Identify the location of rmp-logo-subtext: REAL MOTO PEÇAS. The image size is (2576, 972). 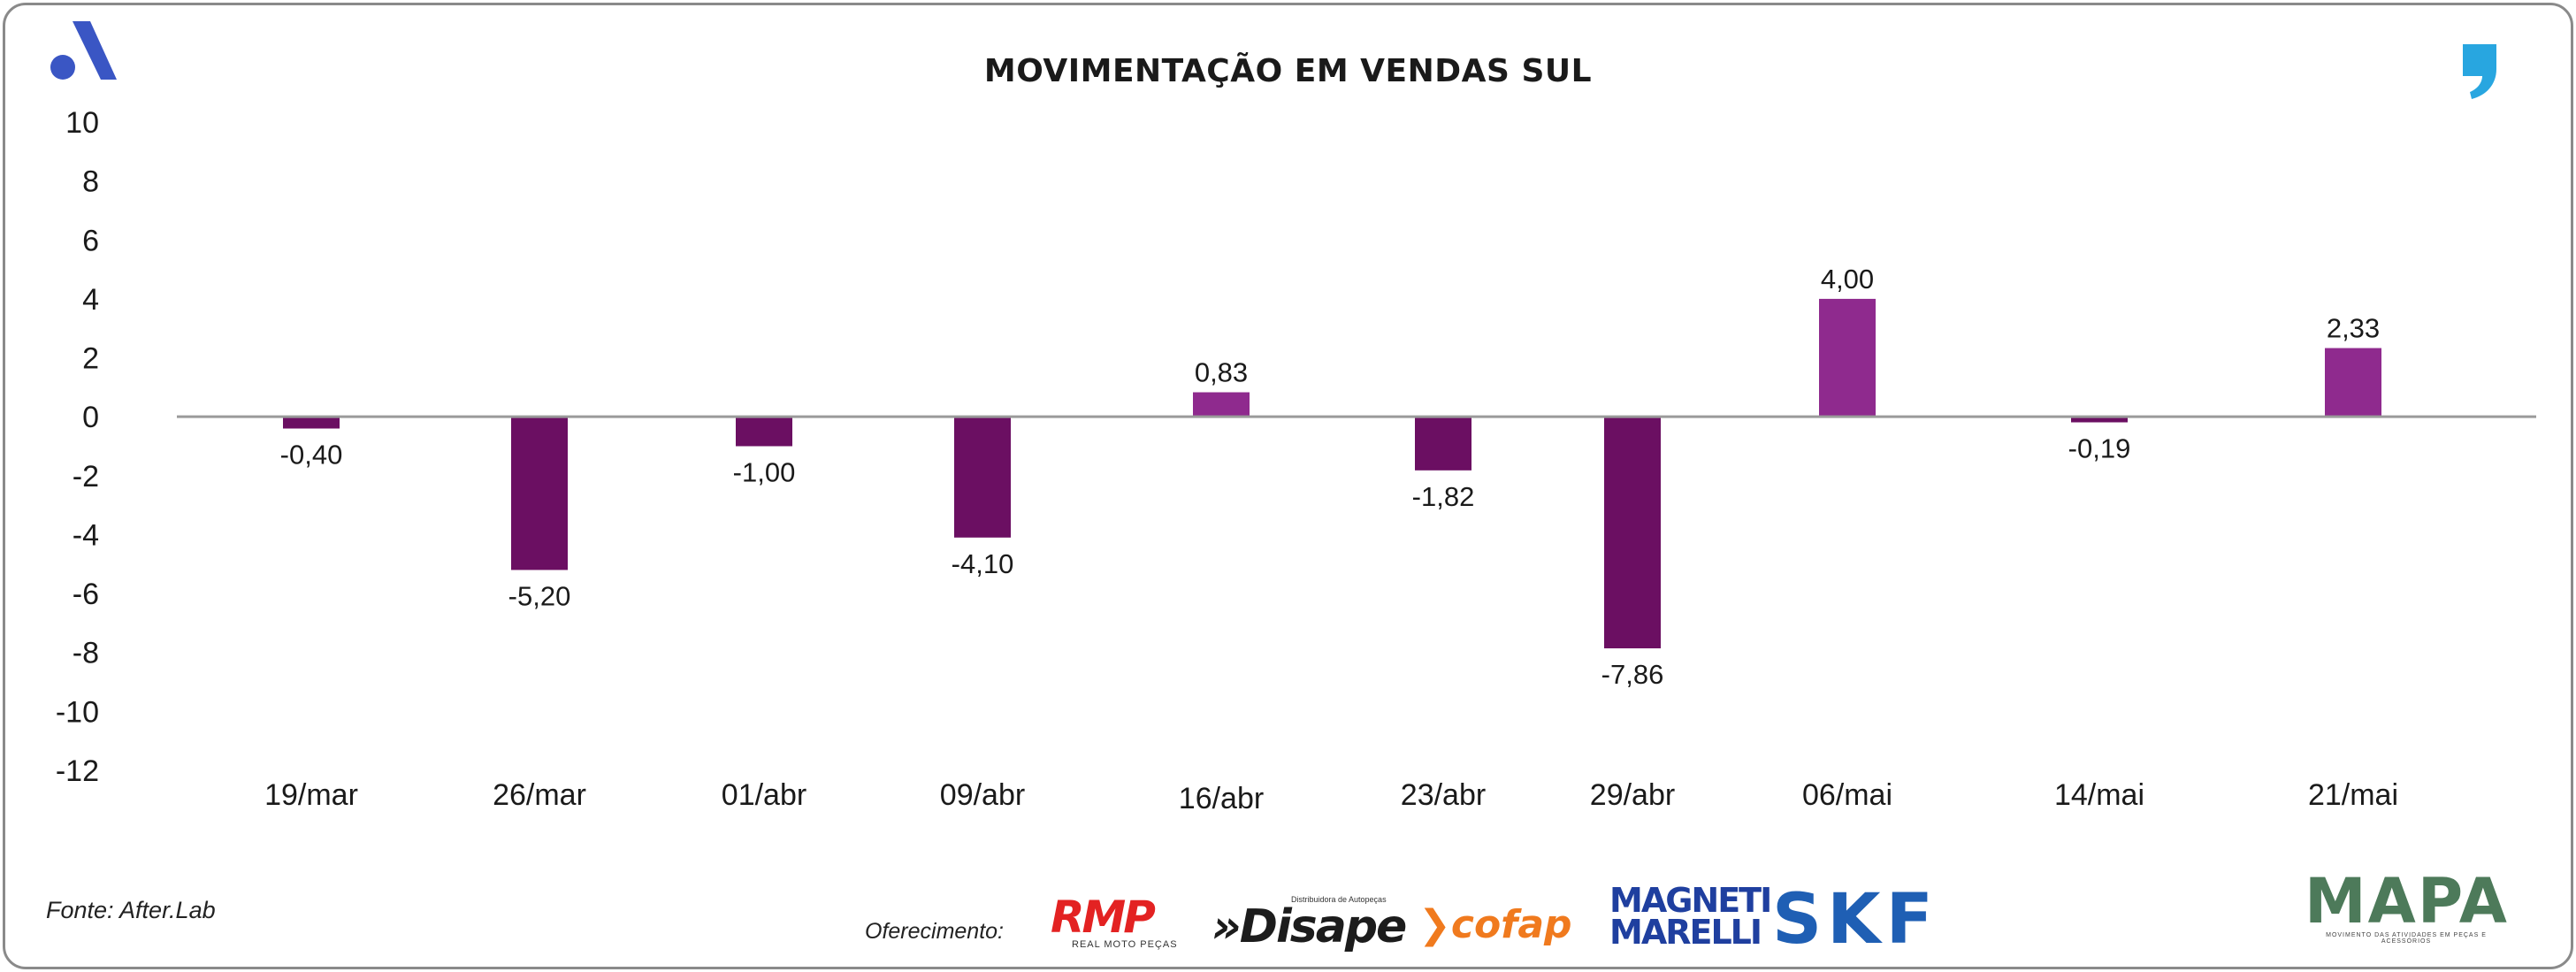
(1125, 944).